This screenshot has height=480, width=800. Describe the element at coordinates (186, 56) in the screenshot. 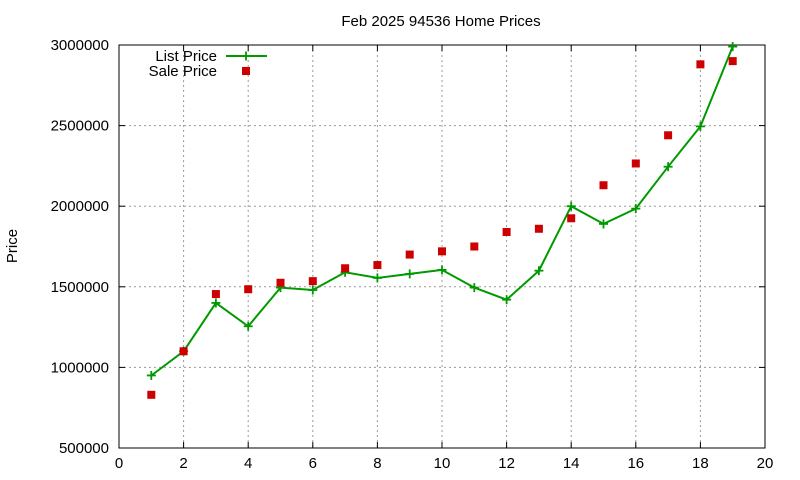

I see `legend-label-list-price: List Price` at that location.